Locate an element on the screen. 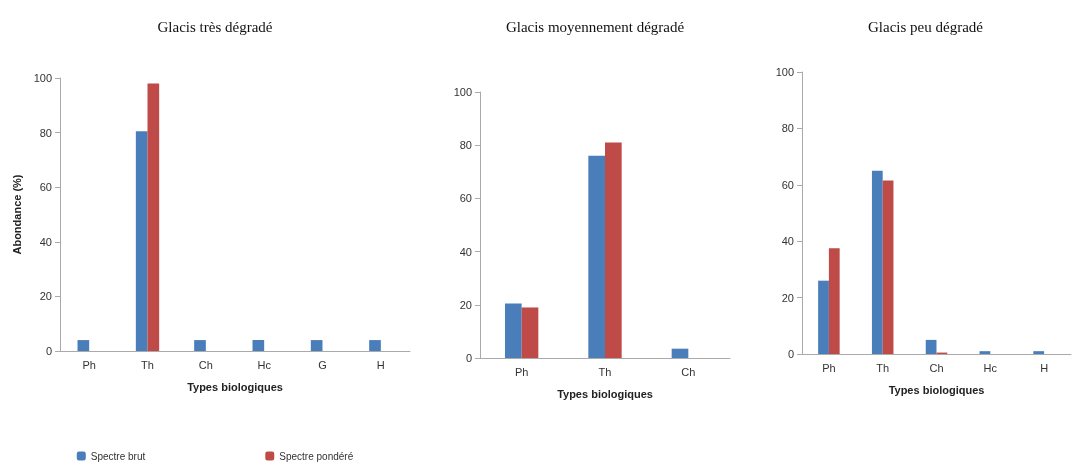 This screenshot has width=1091, height=476. chart-title: Glacis peu dégradé is located at coordinates (926, 26).